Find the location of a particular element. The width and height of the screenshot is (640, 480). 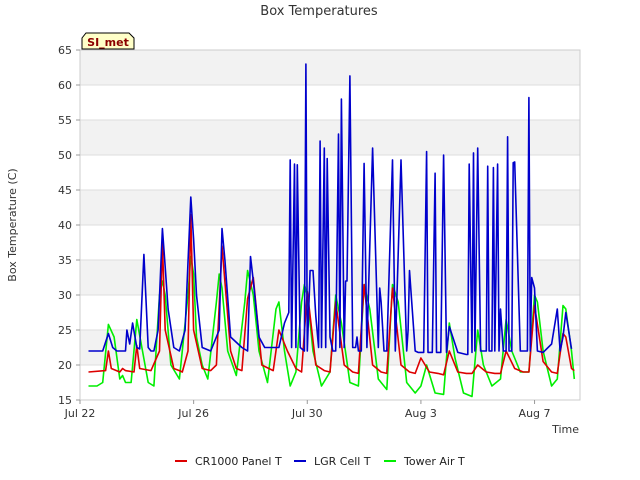

legend-label-tower: Tower Air T is located at coordinates (434, 461).